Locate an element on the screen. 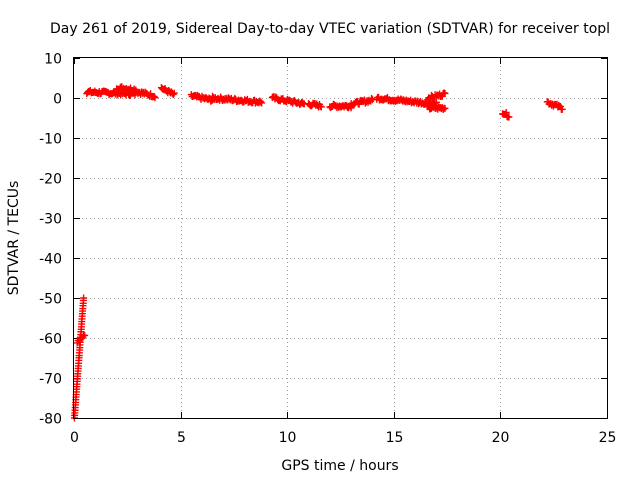 The height and width of the screenshot is (480, 640). y-tick-label: -60 is located at coordinates (50, 340).